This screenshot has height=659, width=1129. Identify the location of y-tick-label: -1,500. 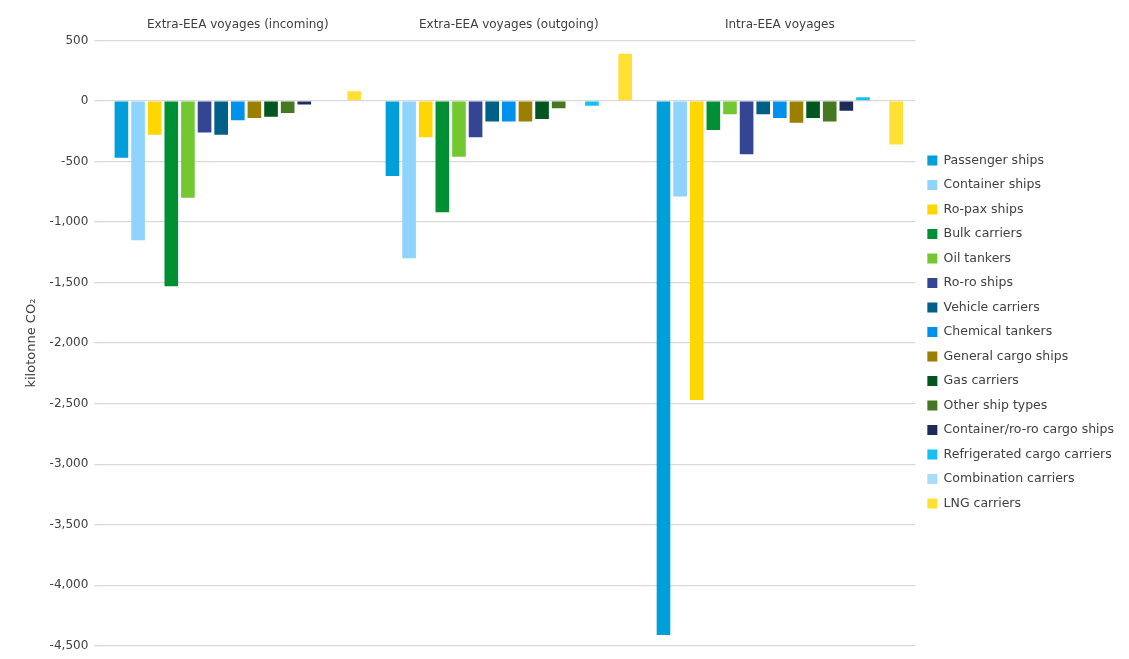
(69, 281).